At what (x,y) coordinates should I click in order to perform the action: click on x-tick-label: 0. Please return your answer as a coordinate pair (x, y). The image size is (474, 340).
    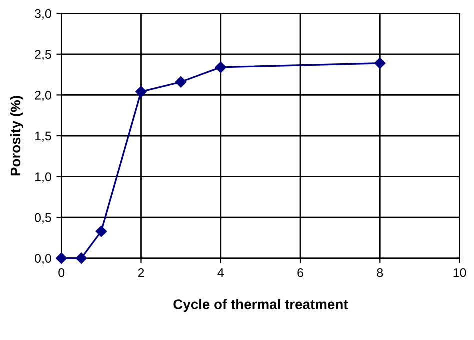
    Looking at the image, I should click on (61, 273).